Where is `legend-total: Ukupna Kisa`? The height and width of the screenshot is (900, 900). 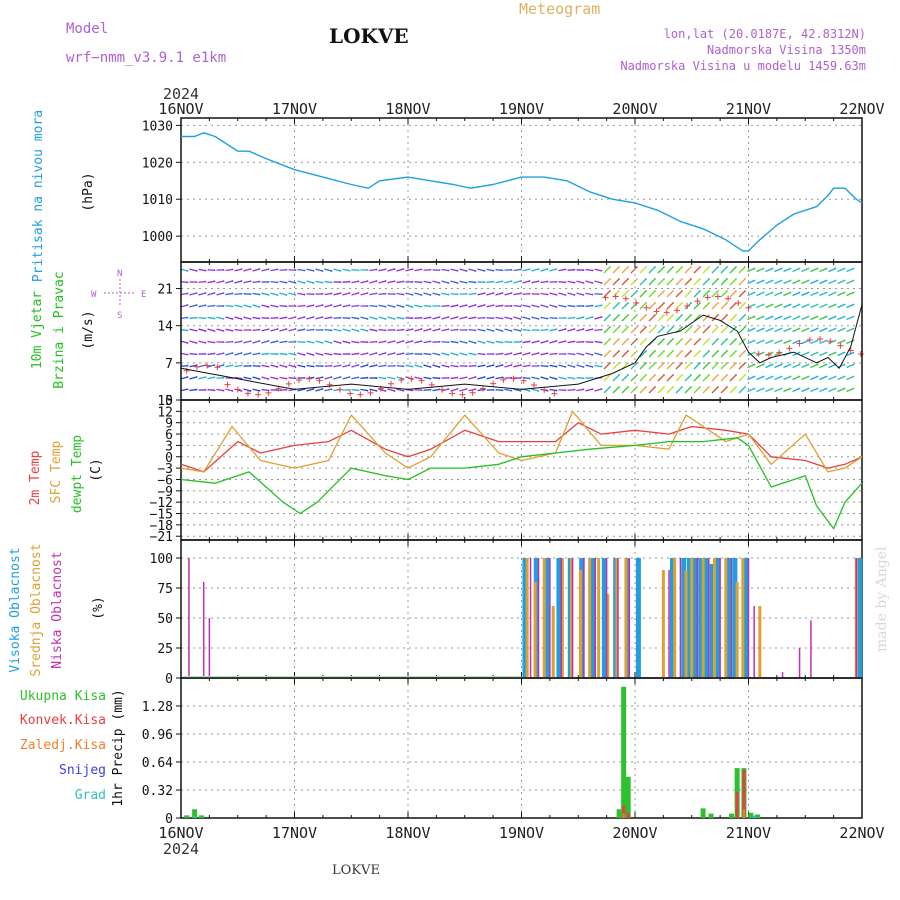 legend-total: Ukupna Kisa is located at coordinates (63, 696).